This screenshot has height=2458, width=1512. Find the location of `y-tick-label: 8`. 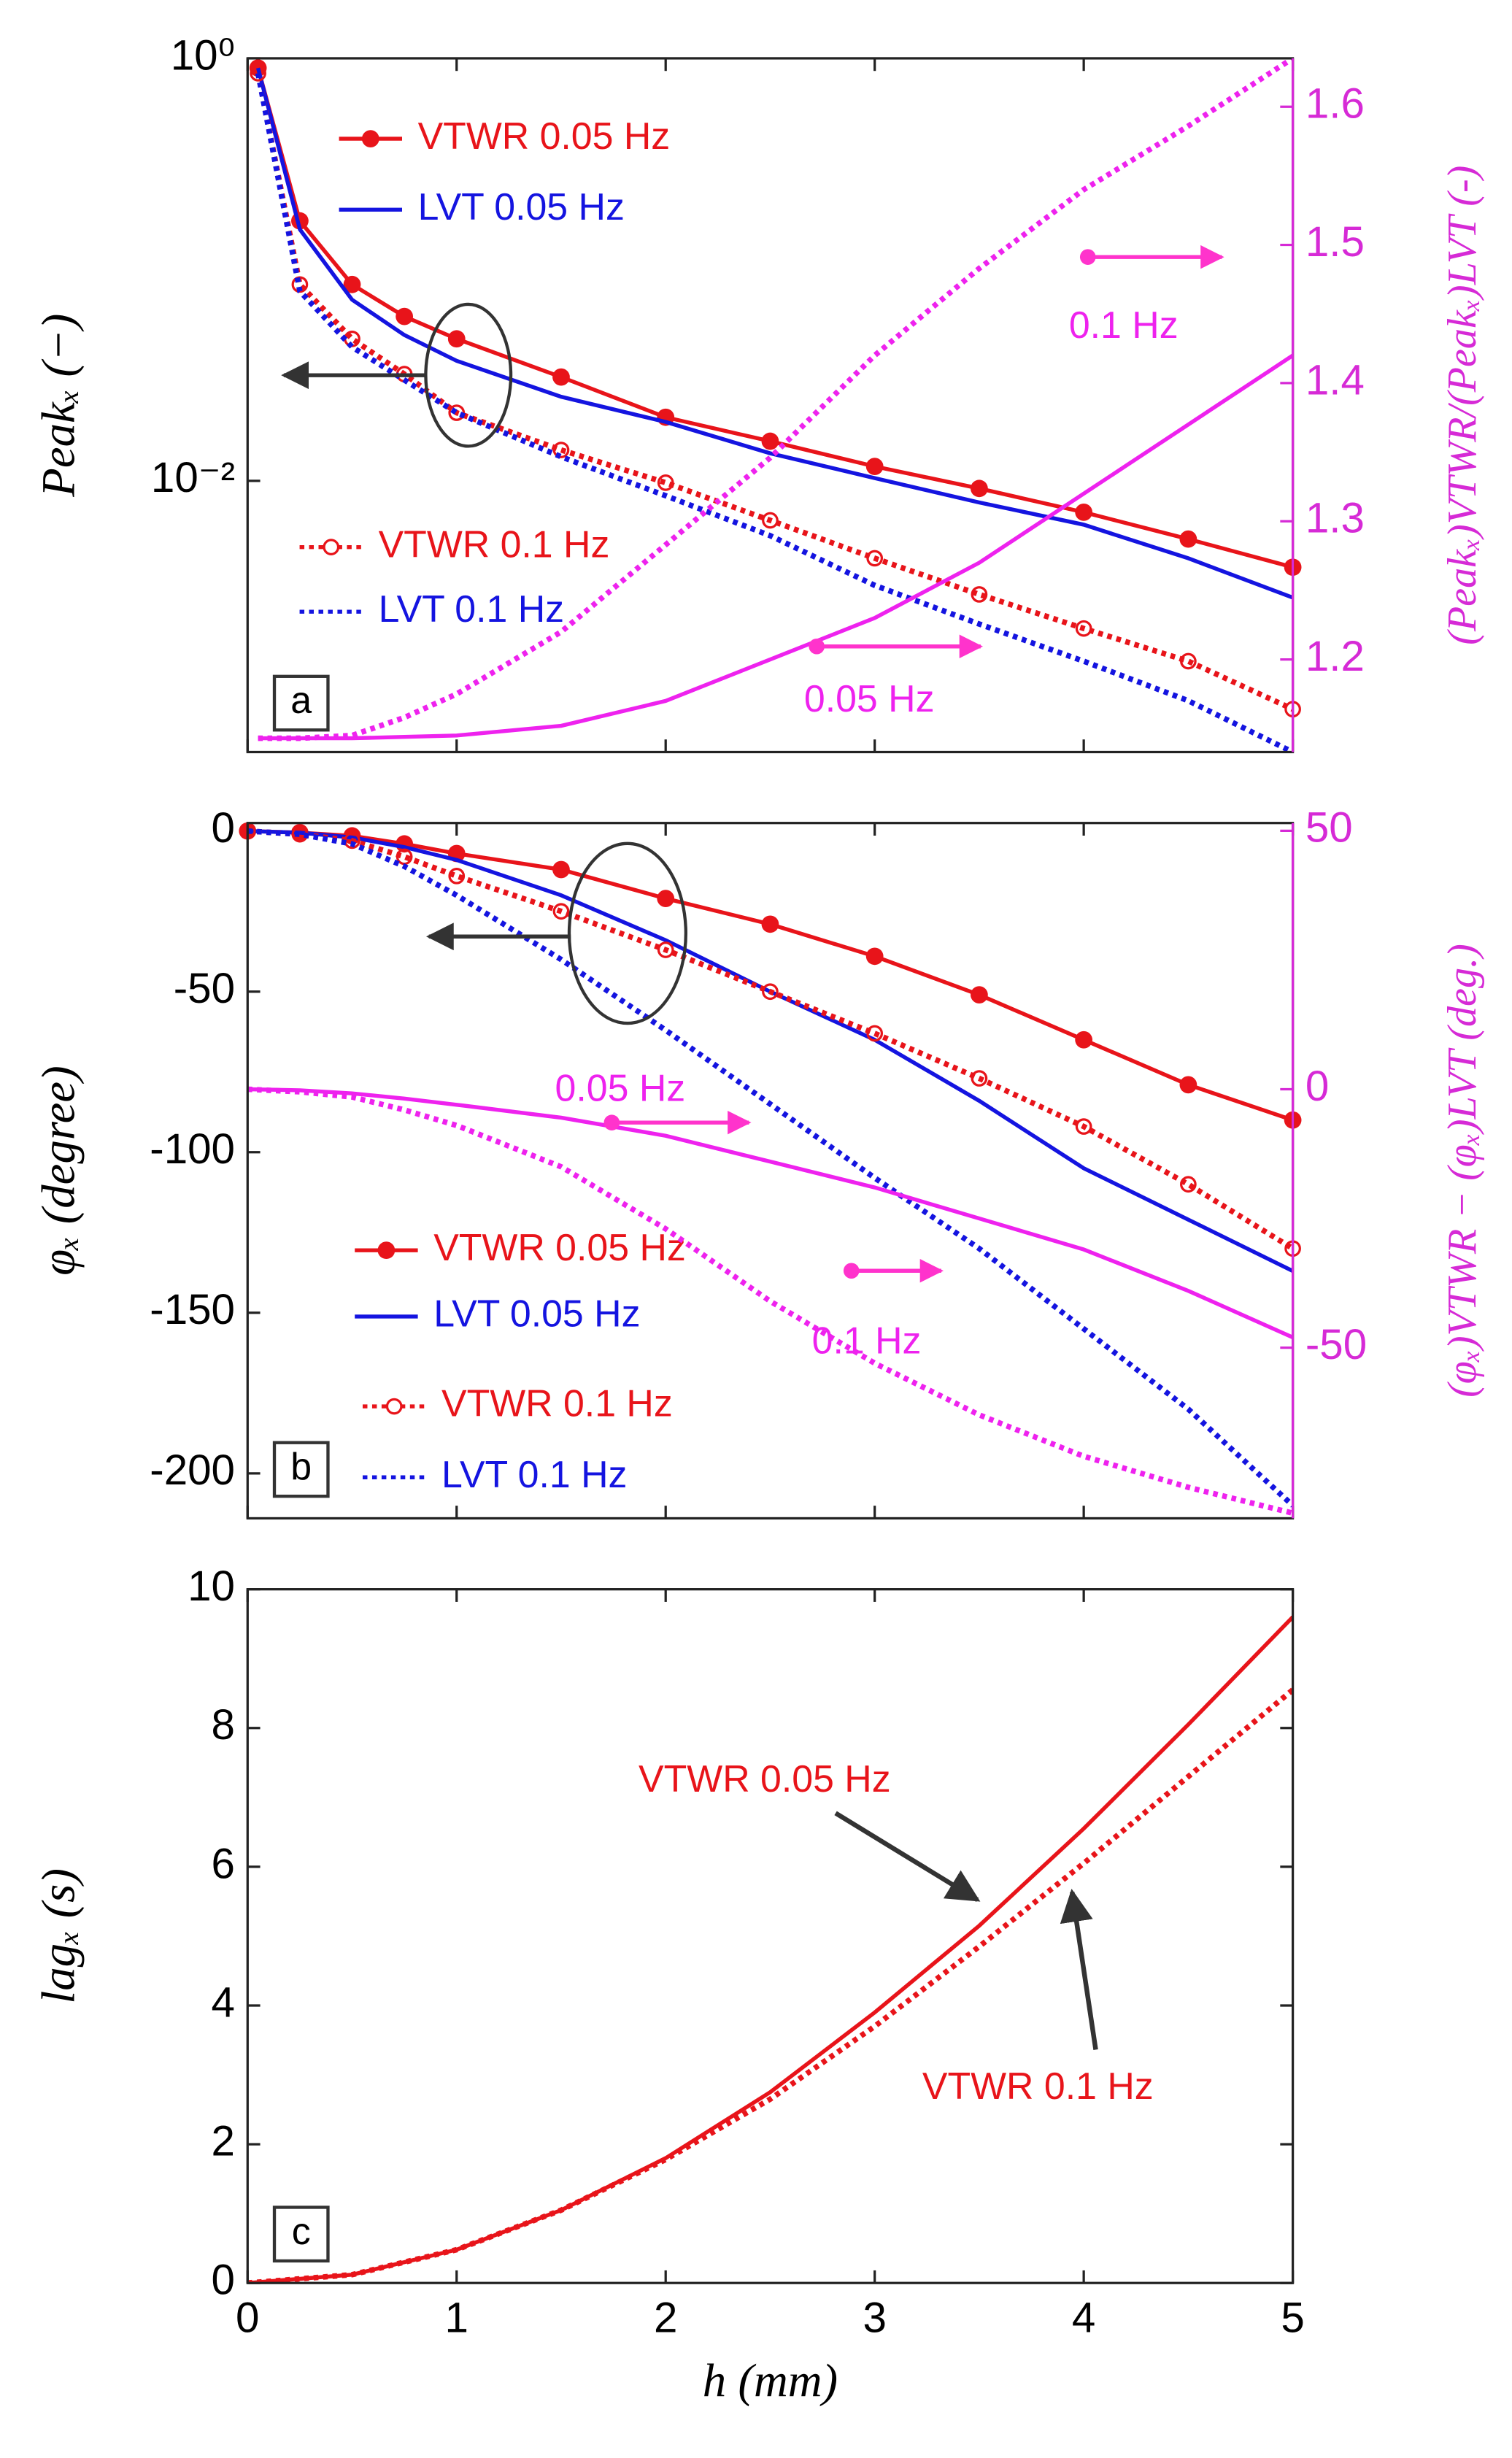

y-tick-label: 8 is located at coordinates (223, 1725).